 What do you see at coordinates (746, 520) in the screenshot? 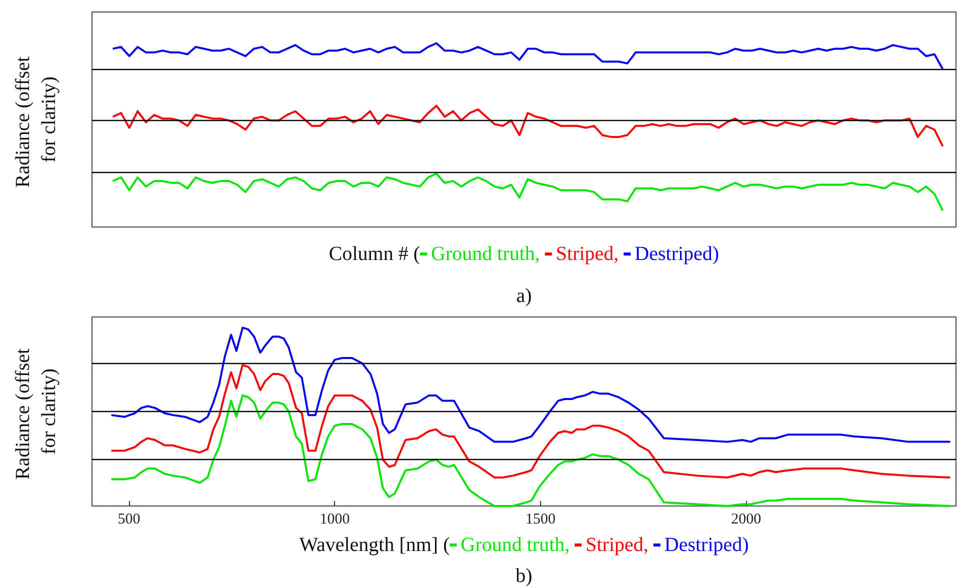
I see `x-tick-label: 2000` at bounding box center [746, 520].